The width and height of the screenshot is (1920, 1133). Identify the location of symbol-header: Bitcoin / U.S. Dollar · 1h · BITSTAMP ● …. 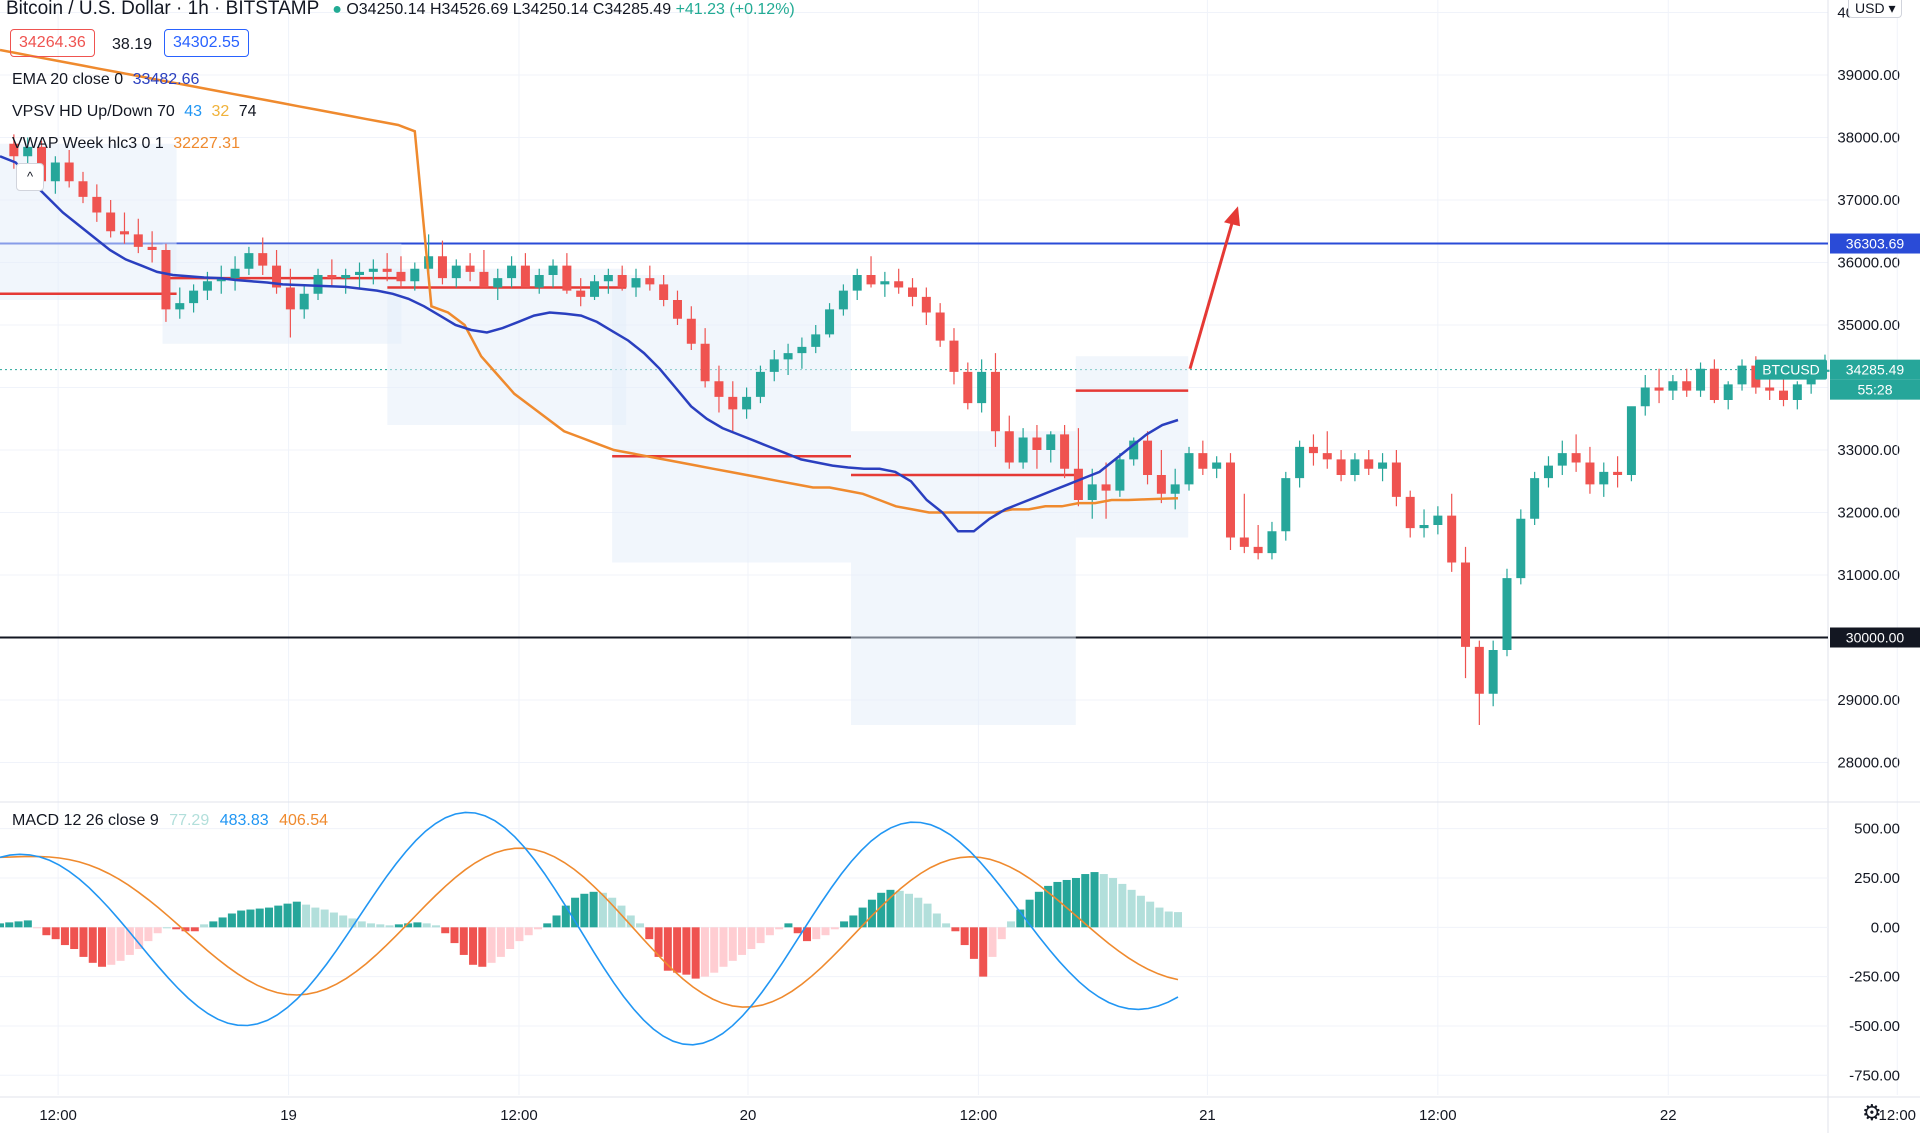
(400, 9).